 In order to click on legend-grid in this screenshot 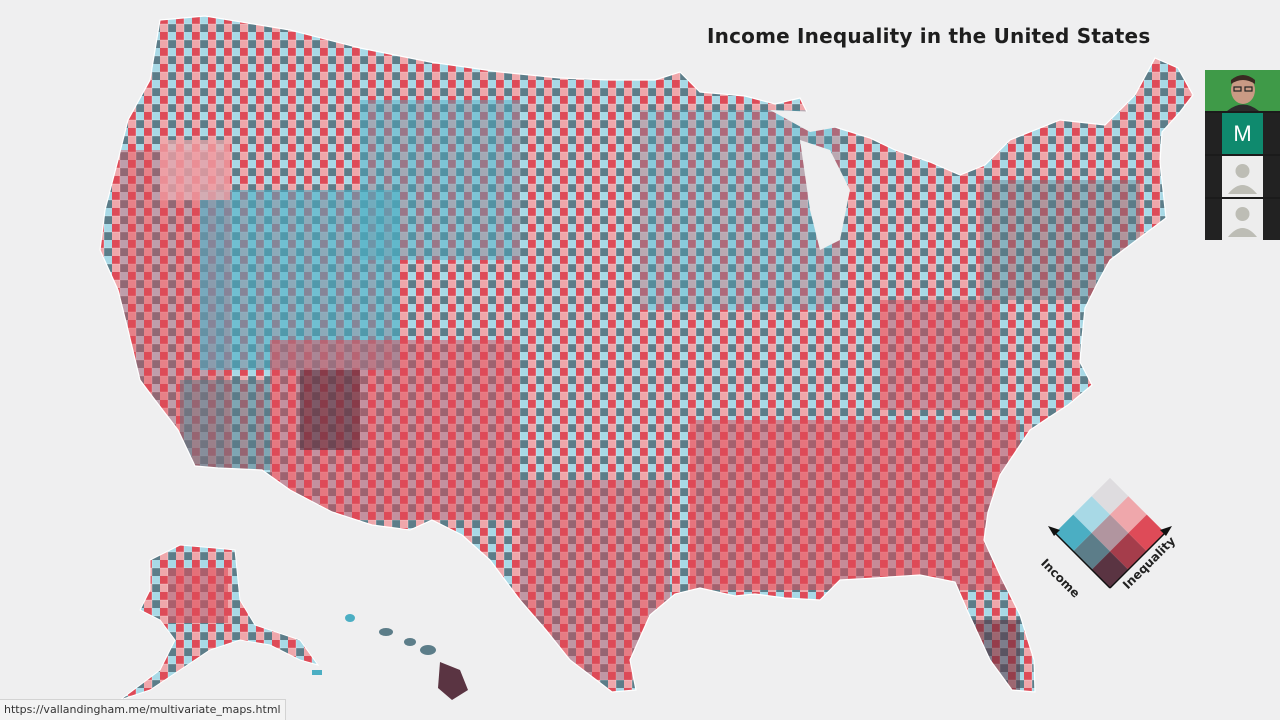, I will do `click(1110, 533)`.